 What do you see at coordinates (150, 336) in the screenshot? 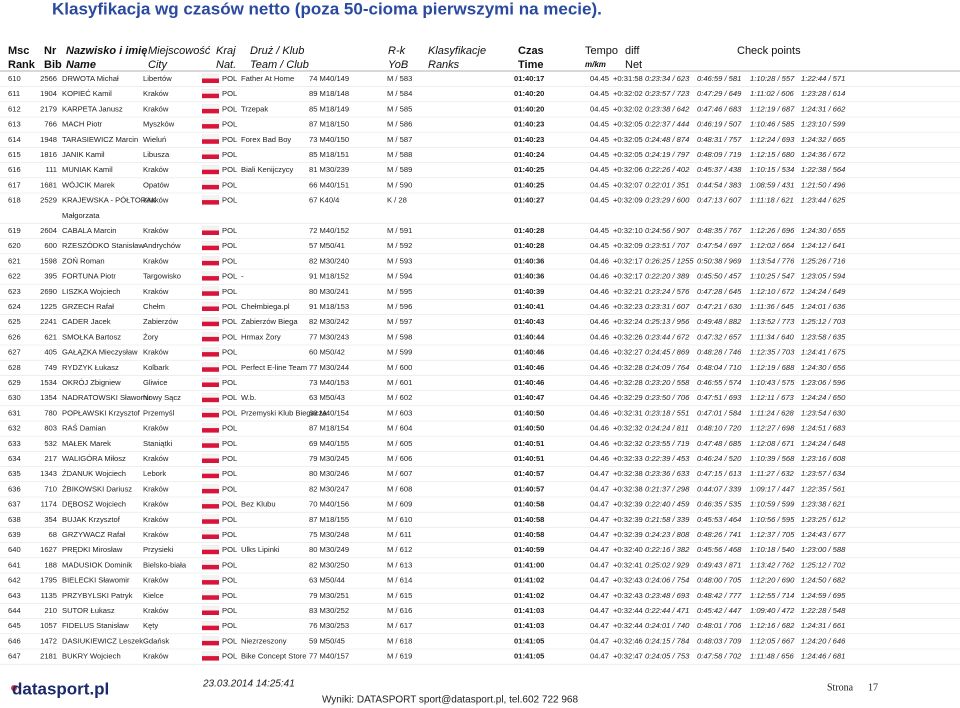
I see `city: Żory` at bounding box center [150, 336].